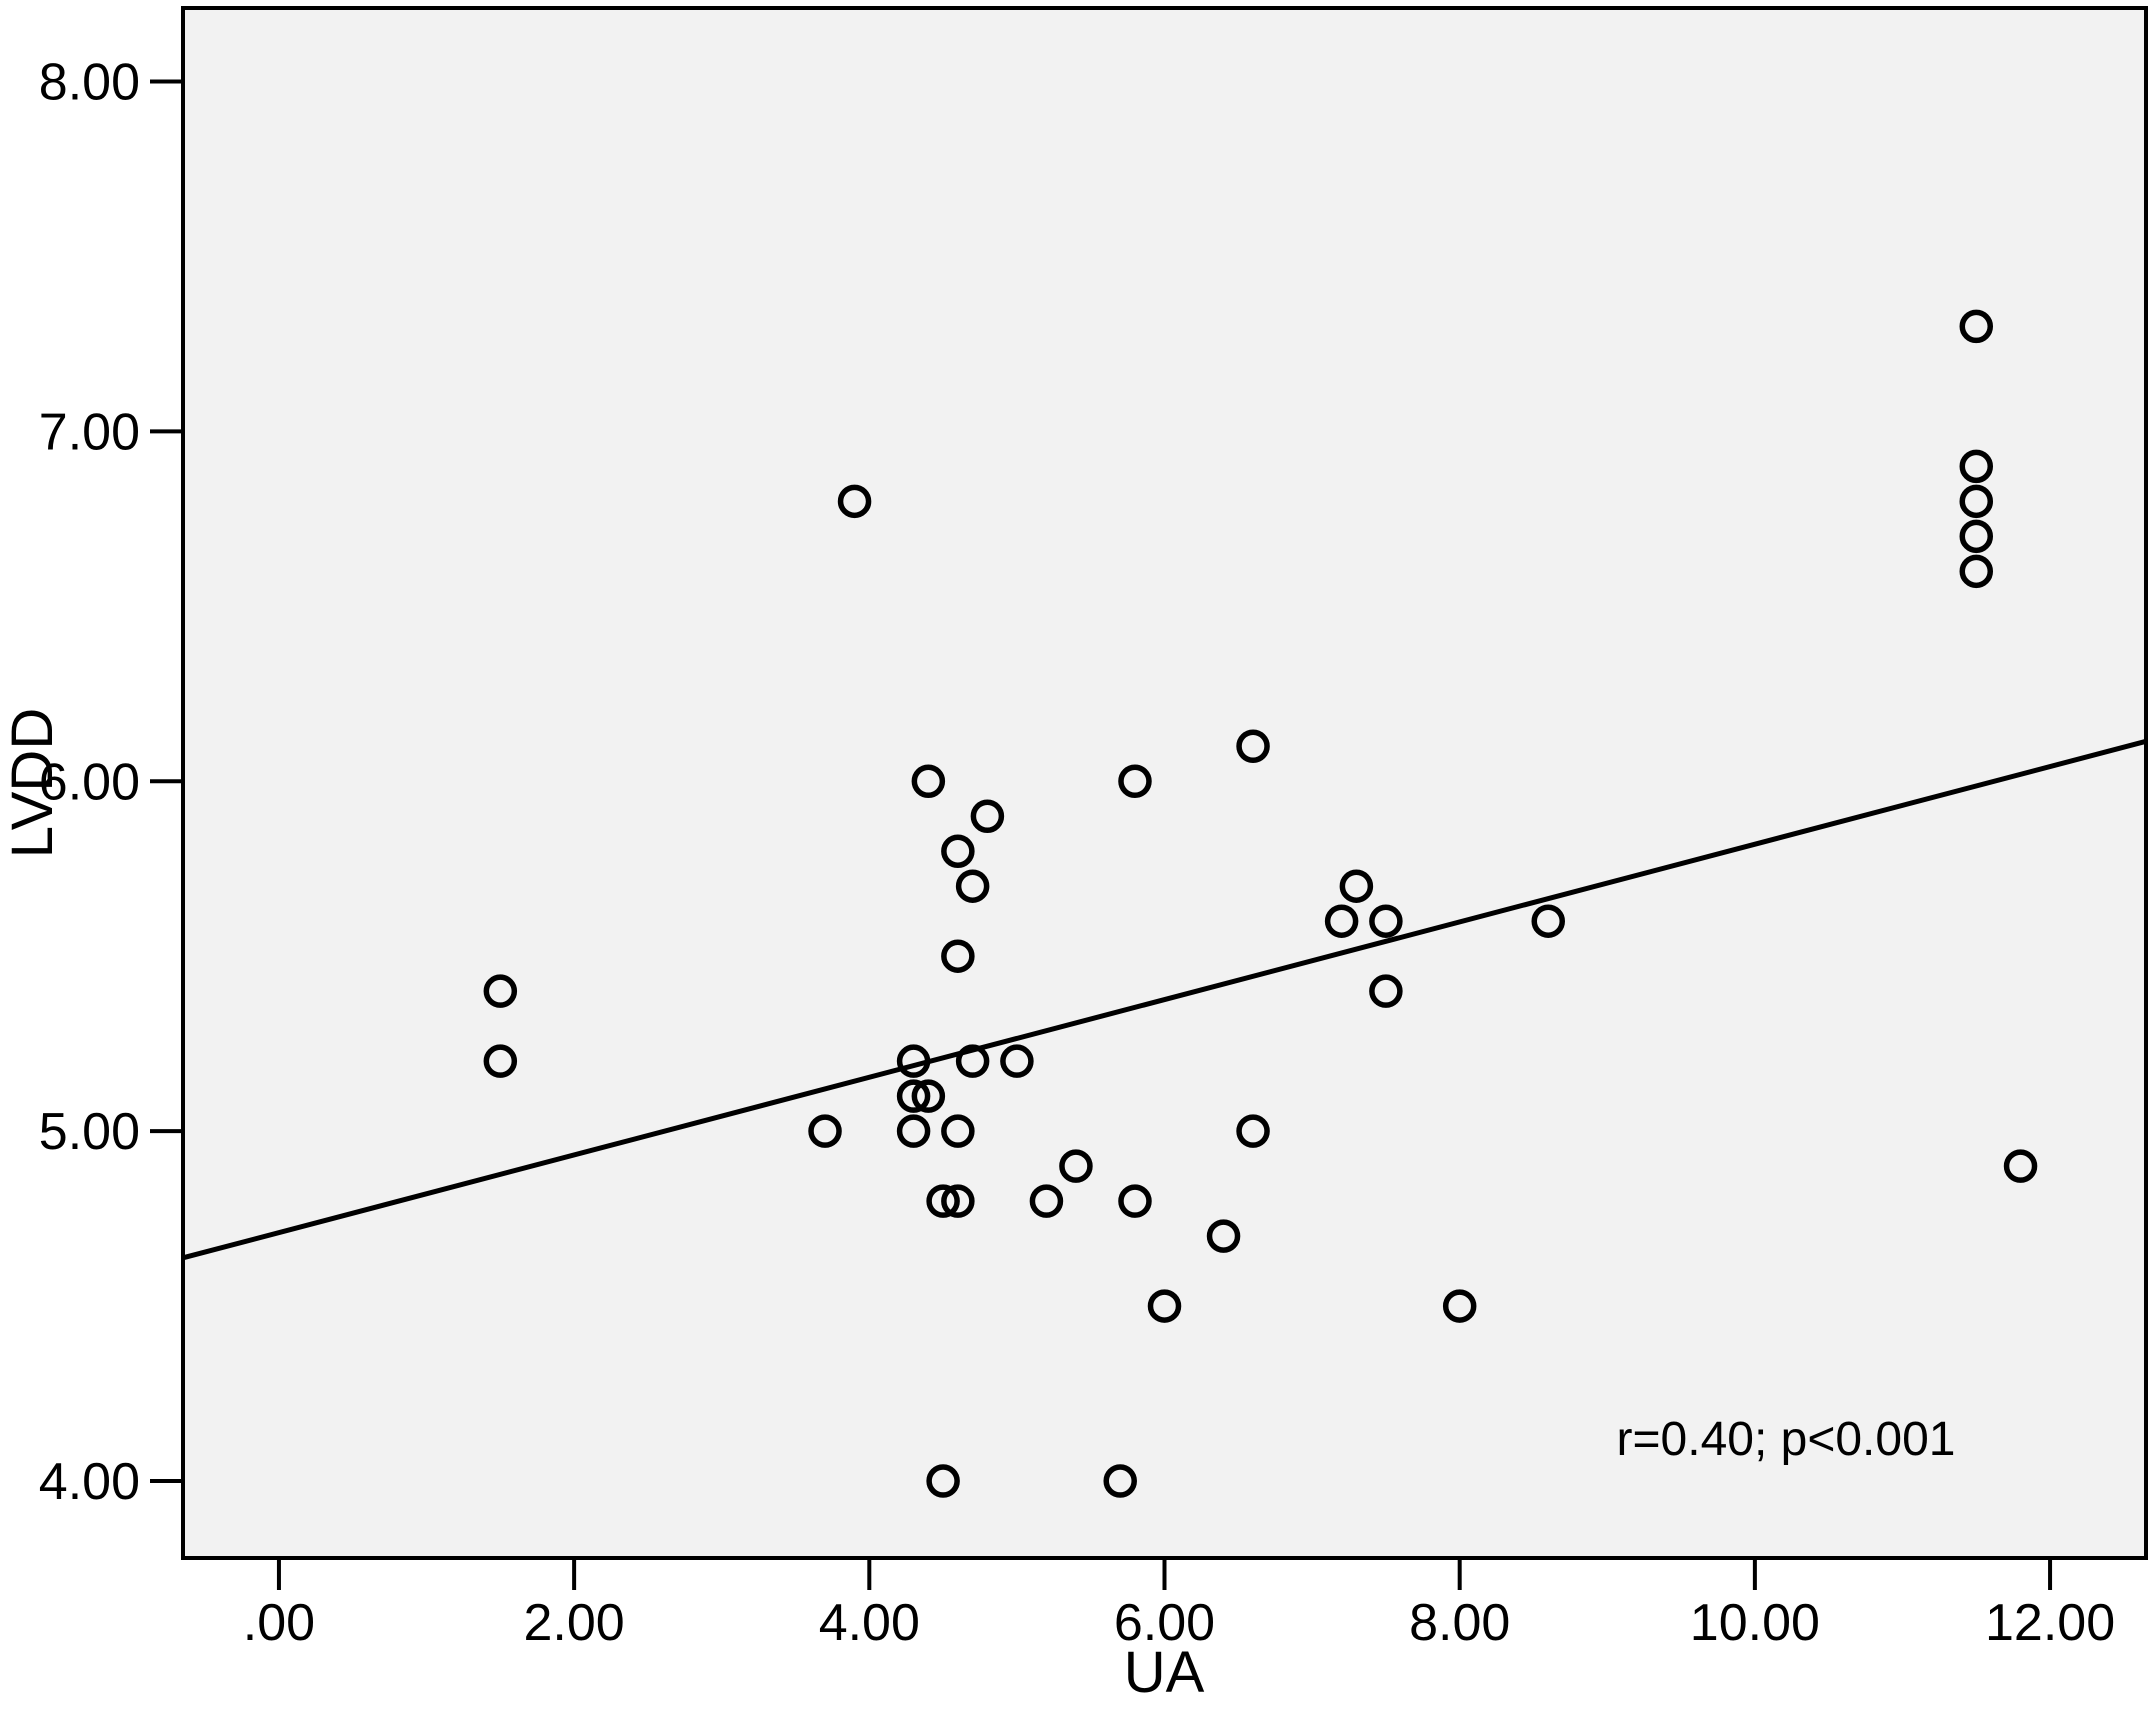 This screenshot has height=1710, width=2150. Describe the element at coordinates (574, 1623) in the screenshot. I see `x-tick-label: 2.00` at that location.